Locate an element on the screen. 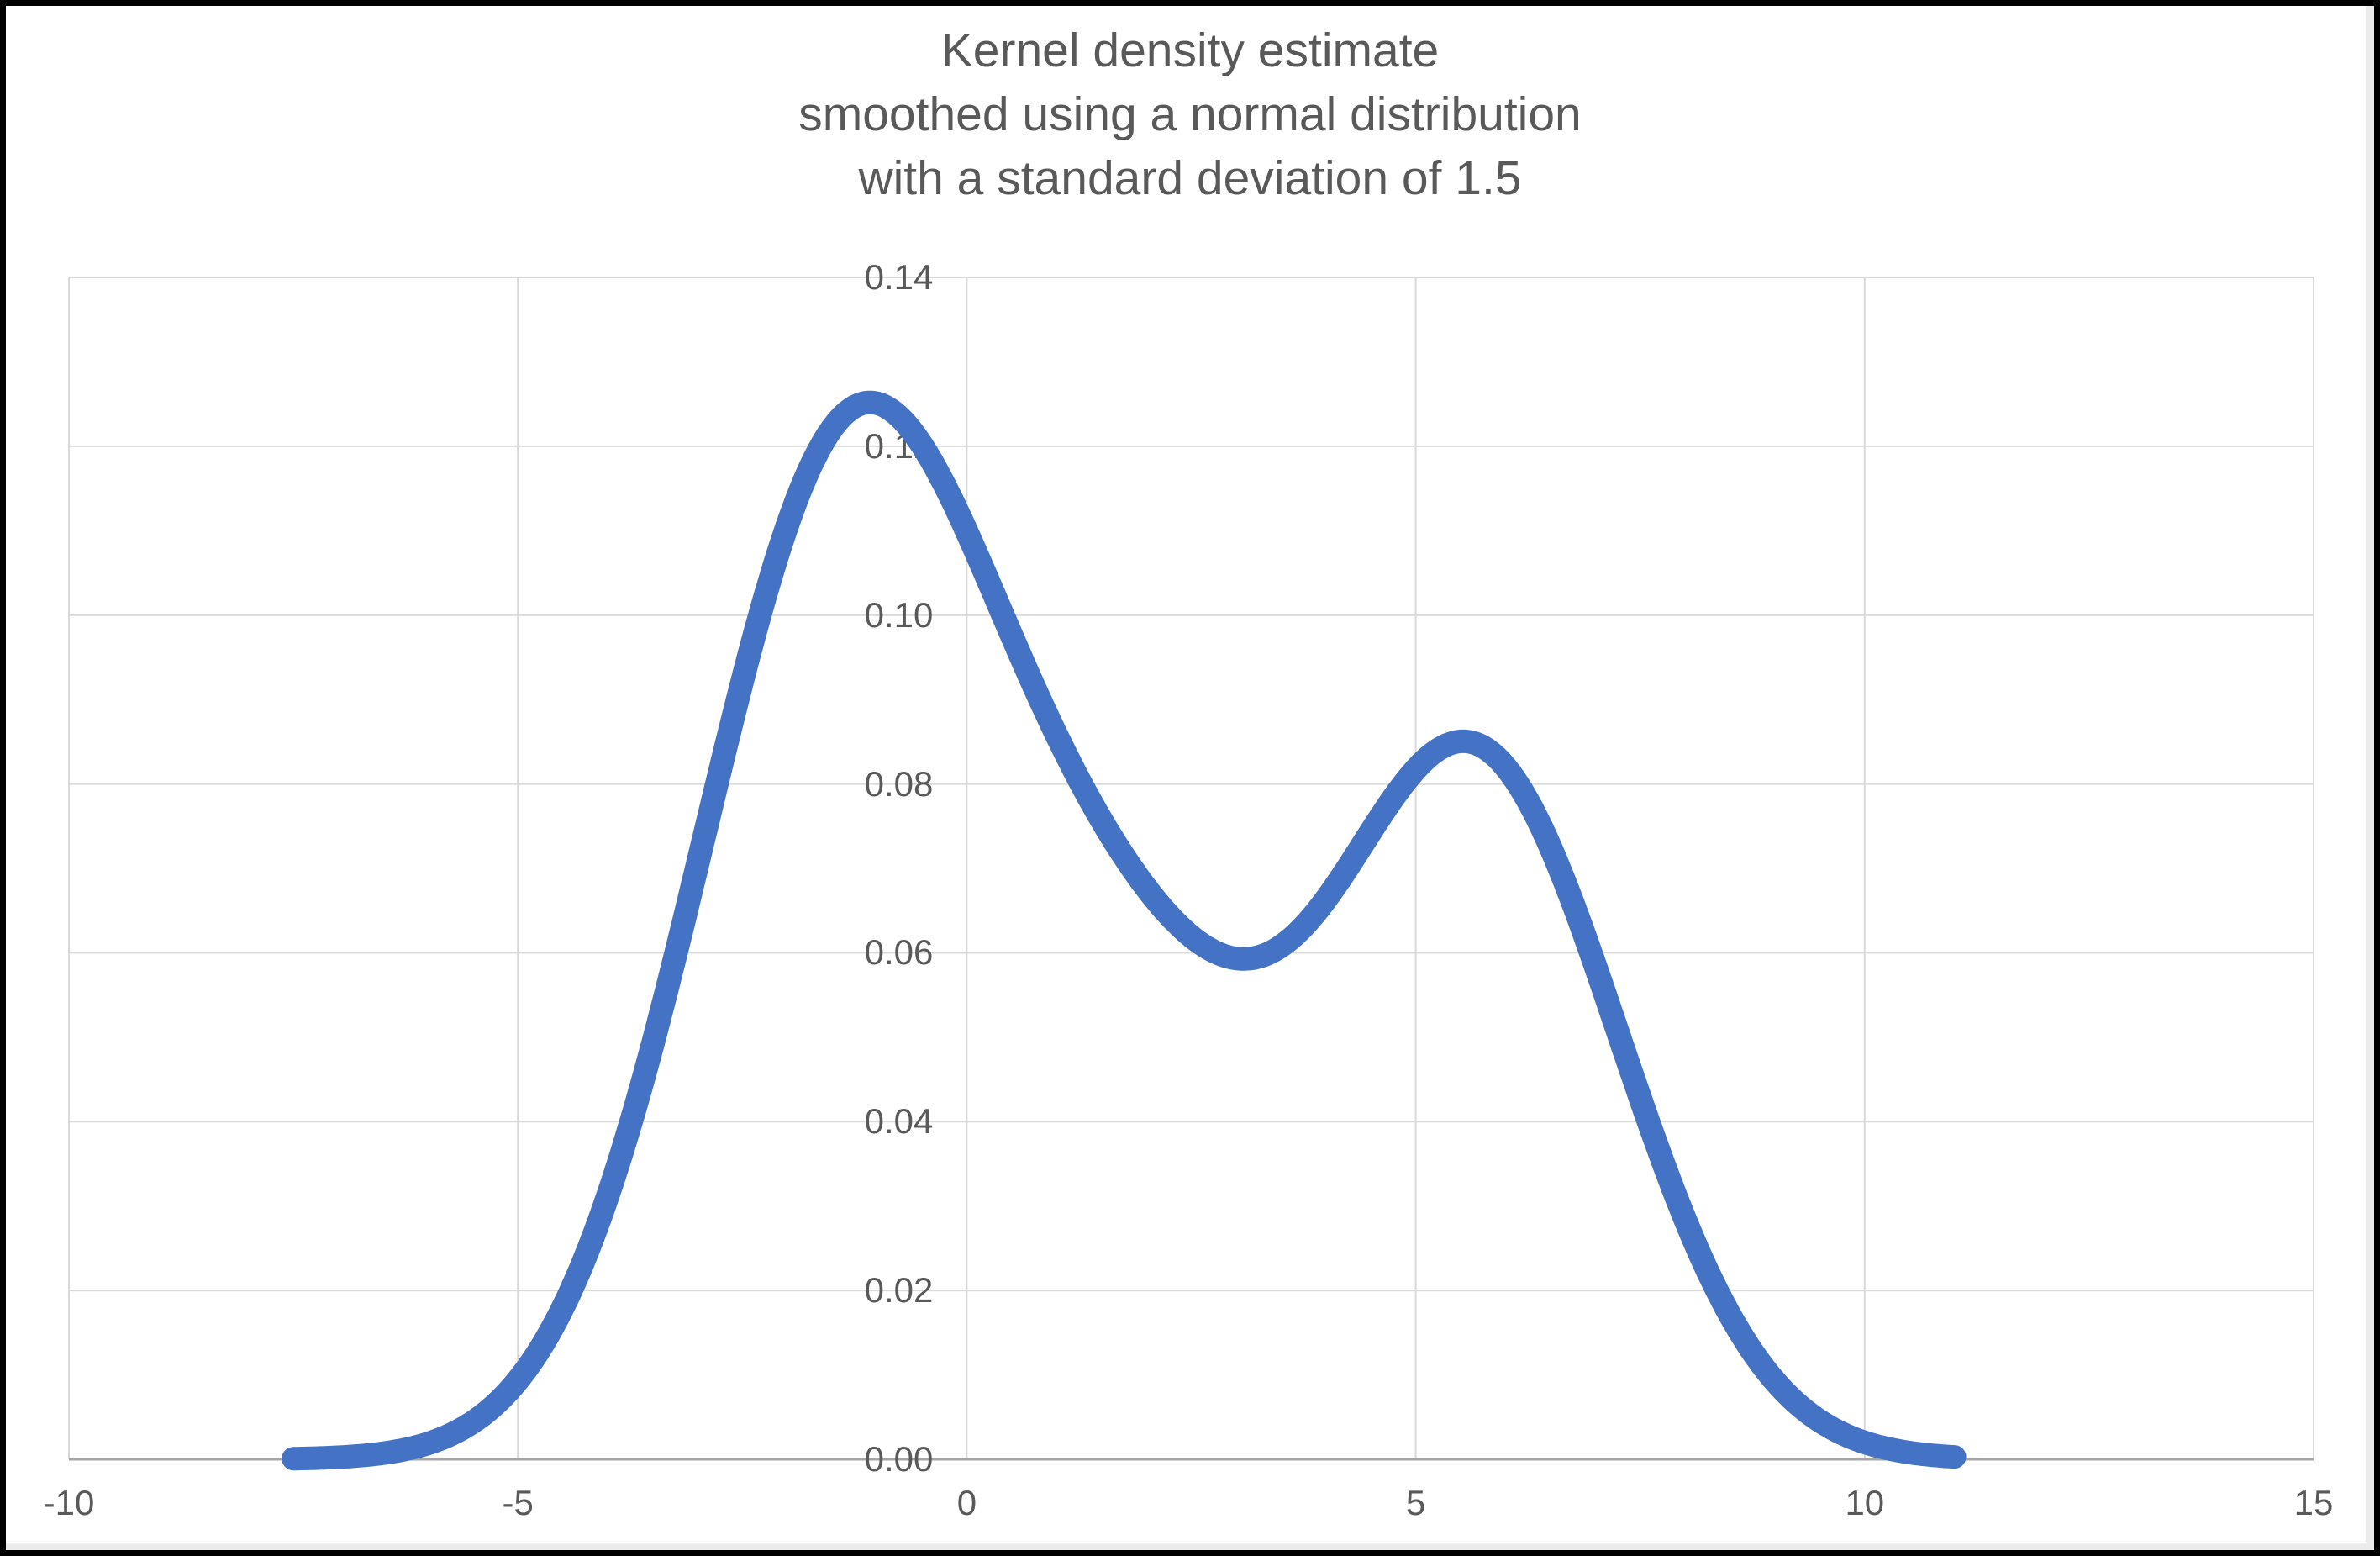  y-tick-label: 0.14 is located at coordinates (899, 277).